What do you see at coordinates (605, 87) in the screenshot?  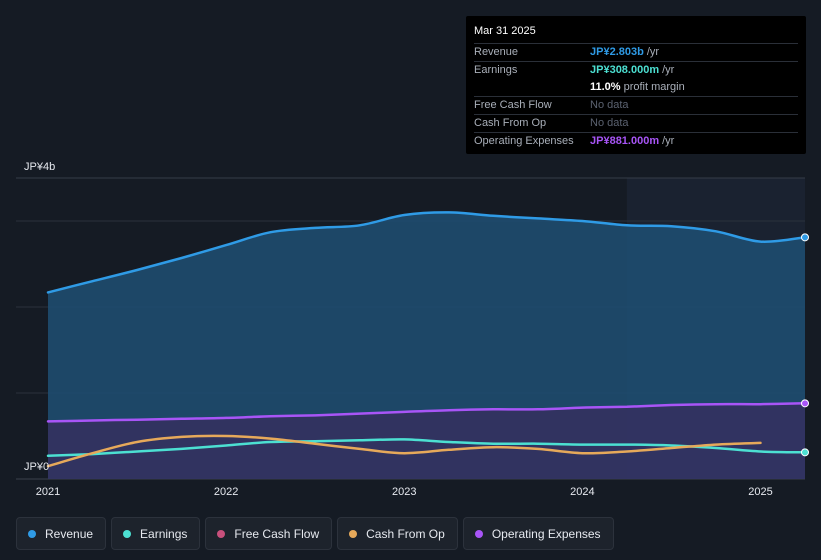 I see `tooltip-value: 11.0%` at bounding box center [605, 87].